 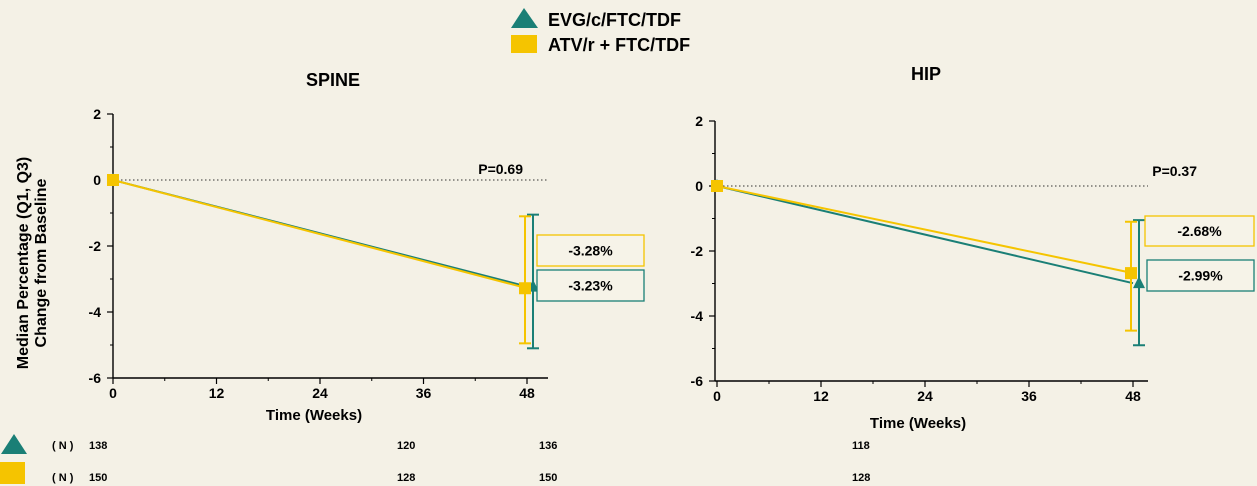 I want to click on n-value-spine-wk48: 128, so click(x=406, y=478).